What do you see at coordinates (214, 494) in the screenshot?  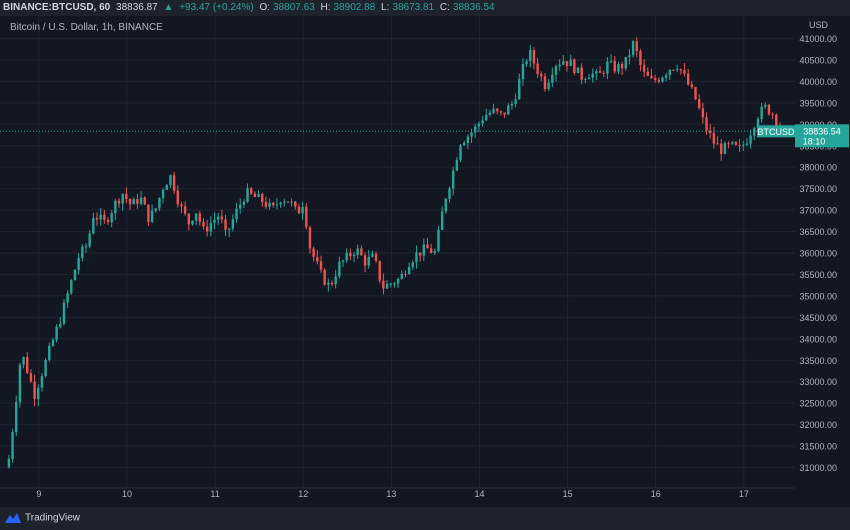 I see `time-tick-label: 11` at bounding box center [214, 494].